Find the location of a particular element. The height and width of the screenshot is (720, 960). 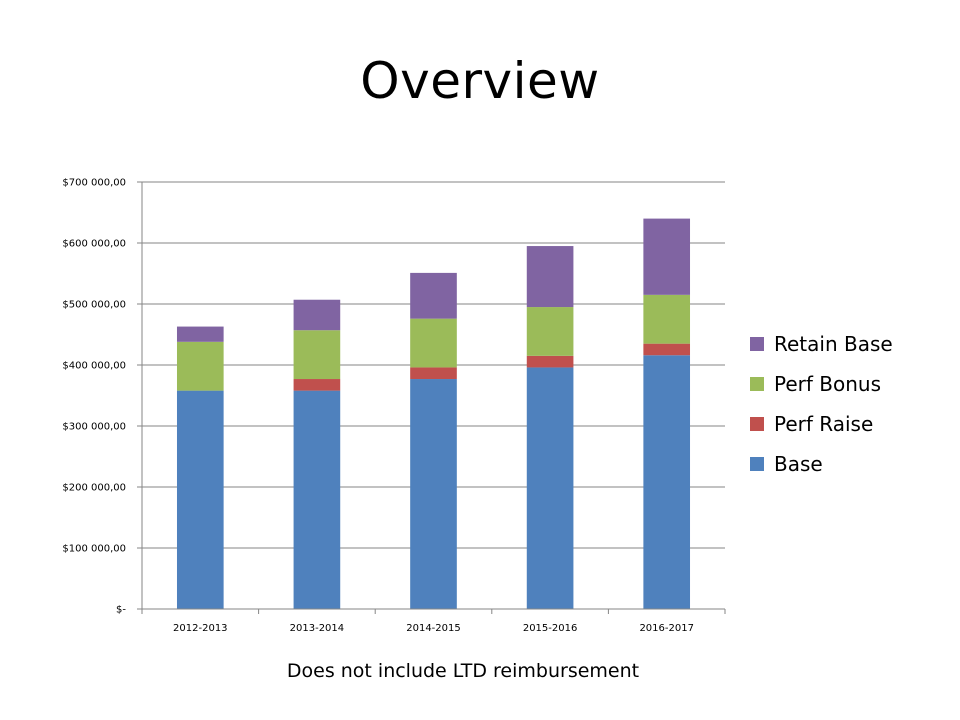

legend-label: Perf Bonus is located at coordinates (827, 384).